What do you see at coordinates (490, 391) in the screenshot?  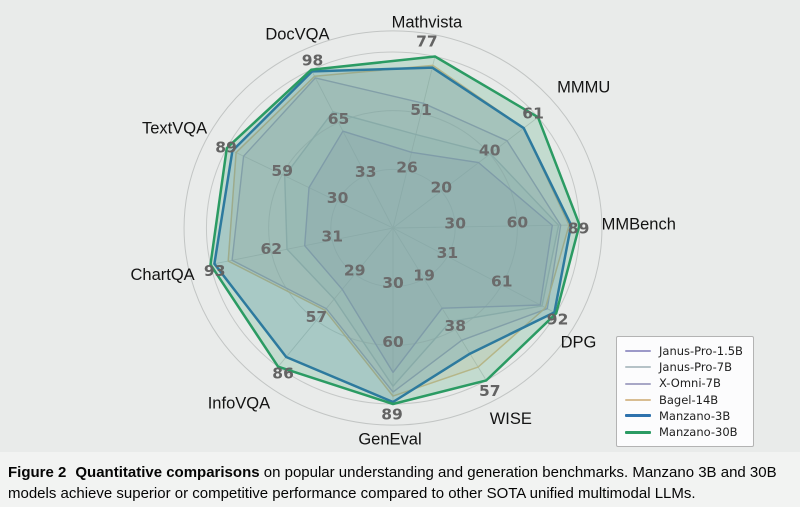 I see `axis-max-label-WISE: 57` at bounding box center [490, 391].